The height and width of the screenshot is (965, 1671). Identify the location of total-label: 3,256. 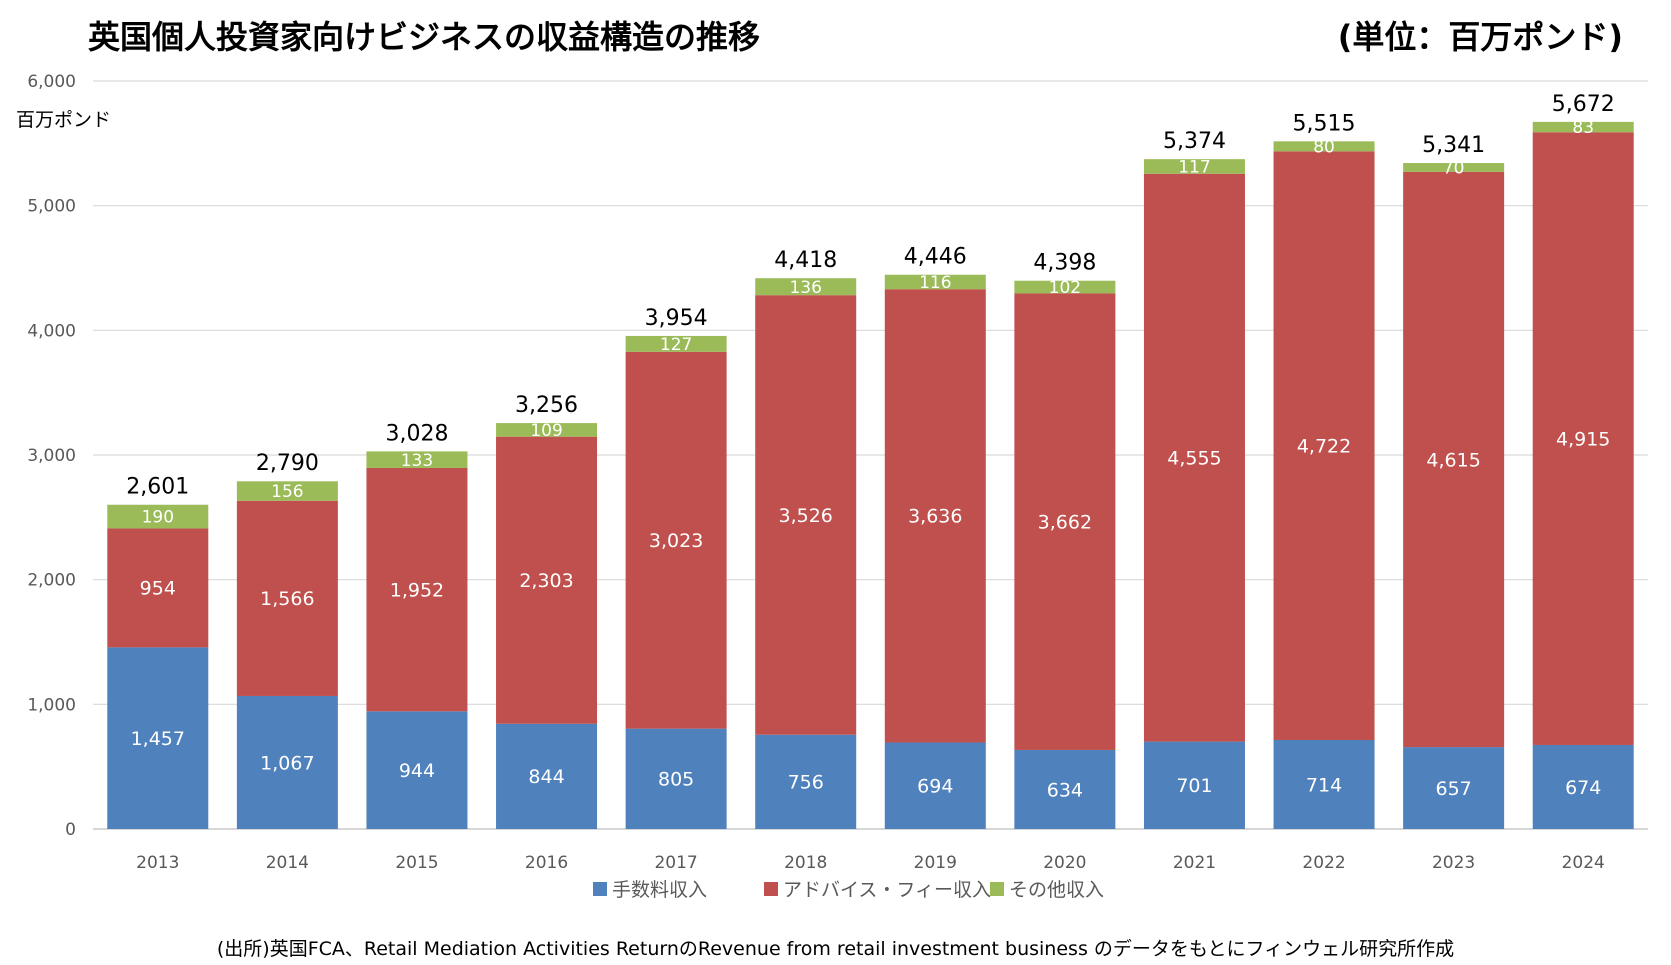
(546, 405).